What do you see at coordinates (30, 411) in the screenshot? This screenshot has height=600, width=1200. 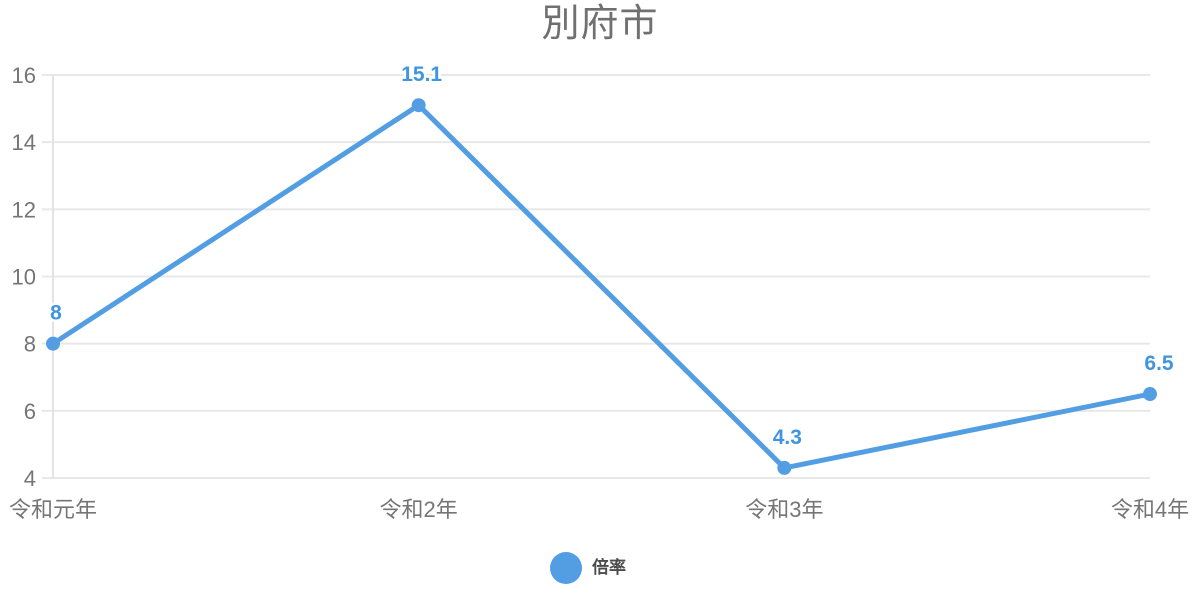 I see `y-tick-label: 6` at bounding box center [30, 411].